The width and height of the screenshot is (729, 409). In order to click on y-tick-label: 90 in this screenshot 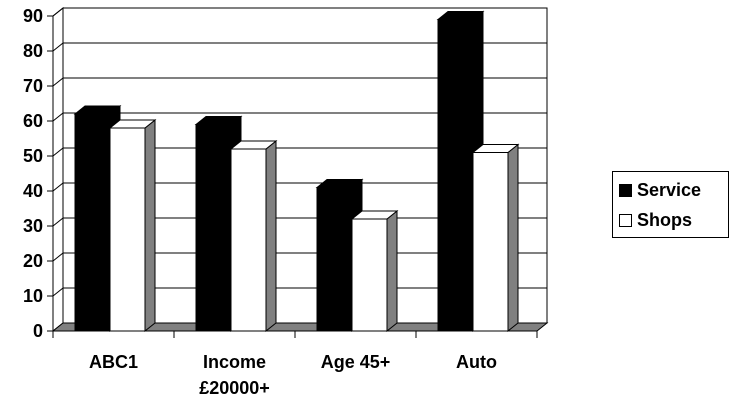, I will do `click(33, 16)`.